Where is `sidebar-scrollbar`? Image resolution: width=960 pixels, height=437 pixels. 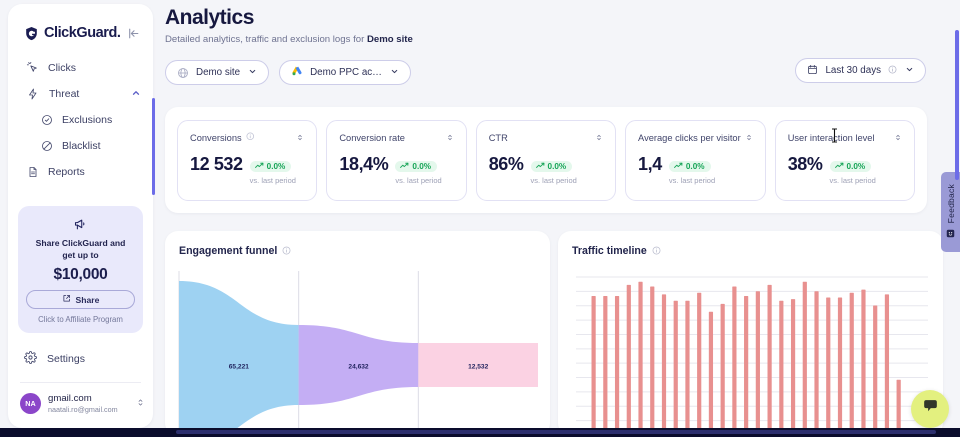 sidebar-scrollbar is located at coordinates (153, 146).